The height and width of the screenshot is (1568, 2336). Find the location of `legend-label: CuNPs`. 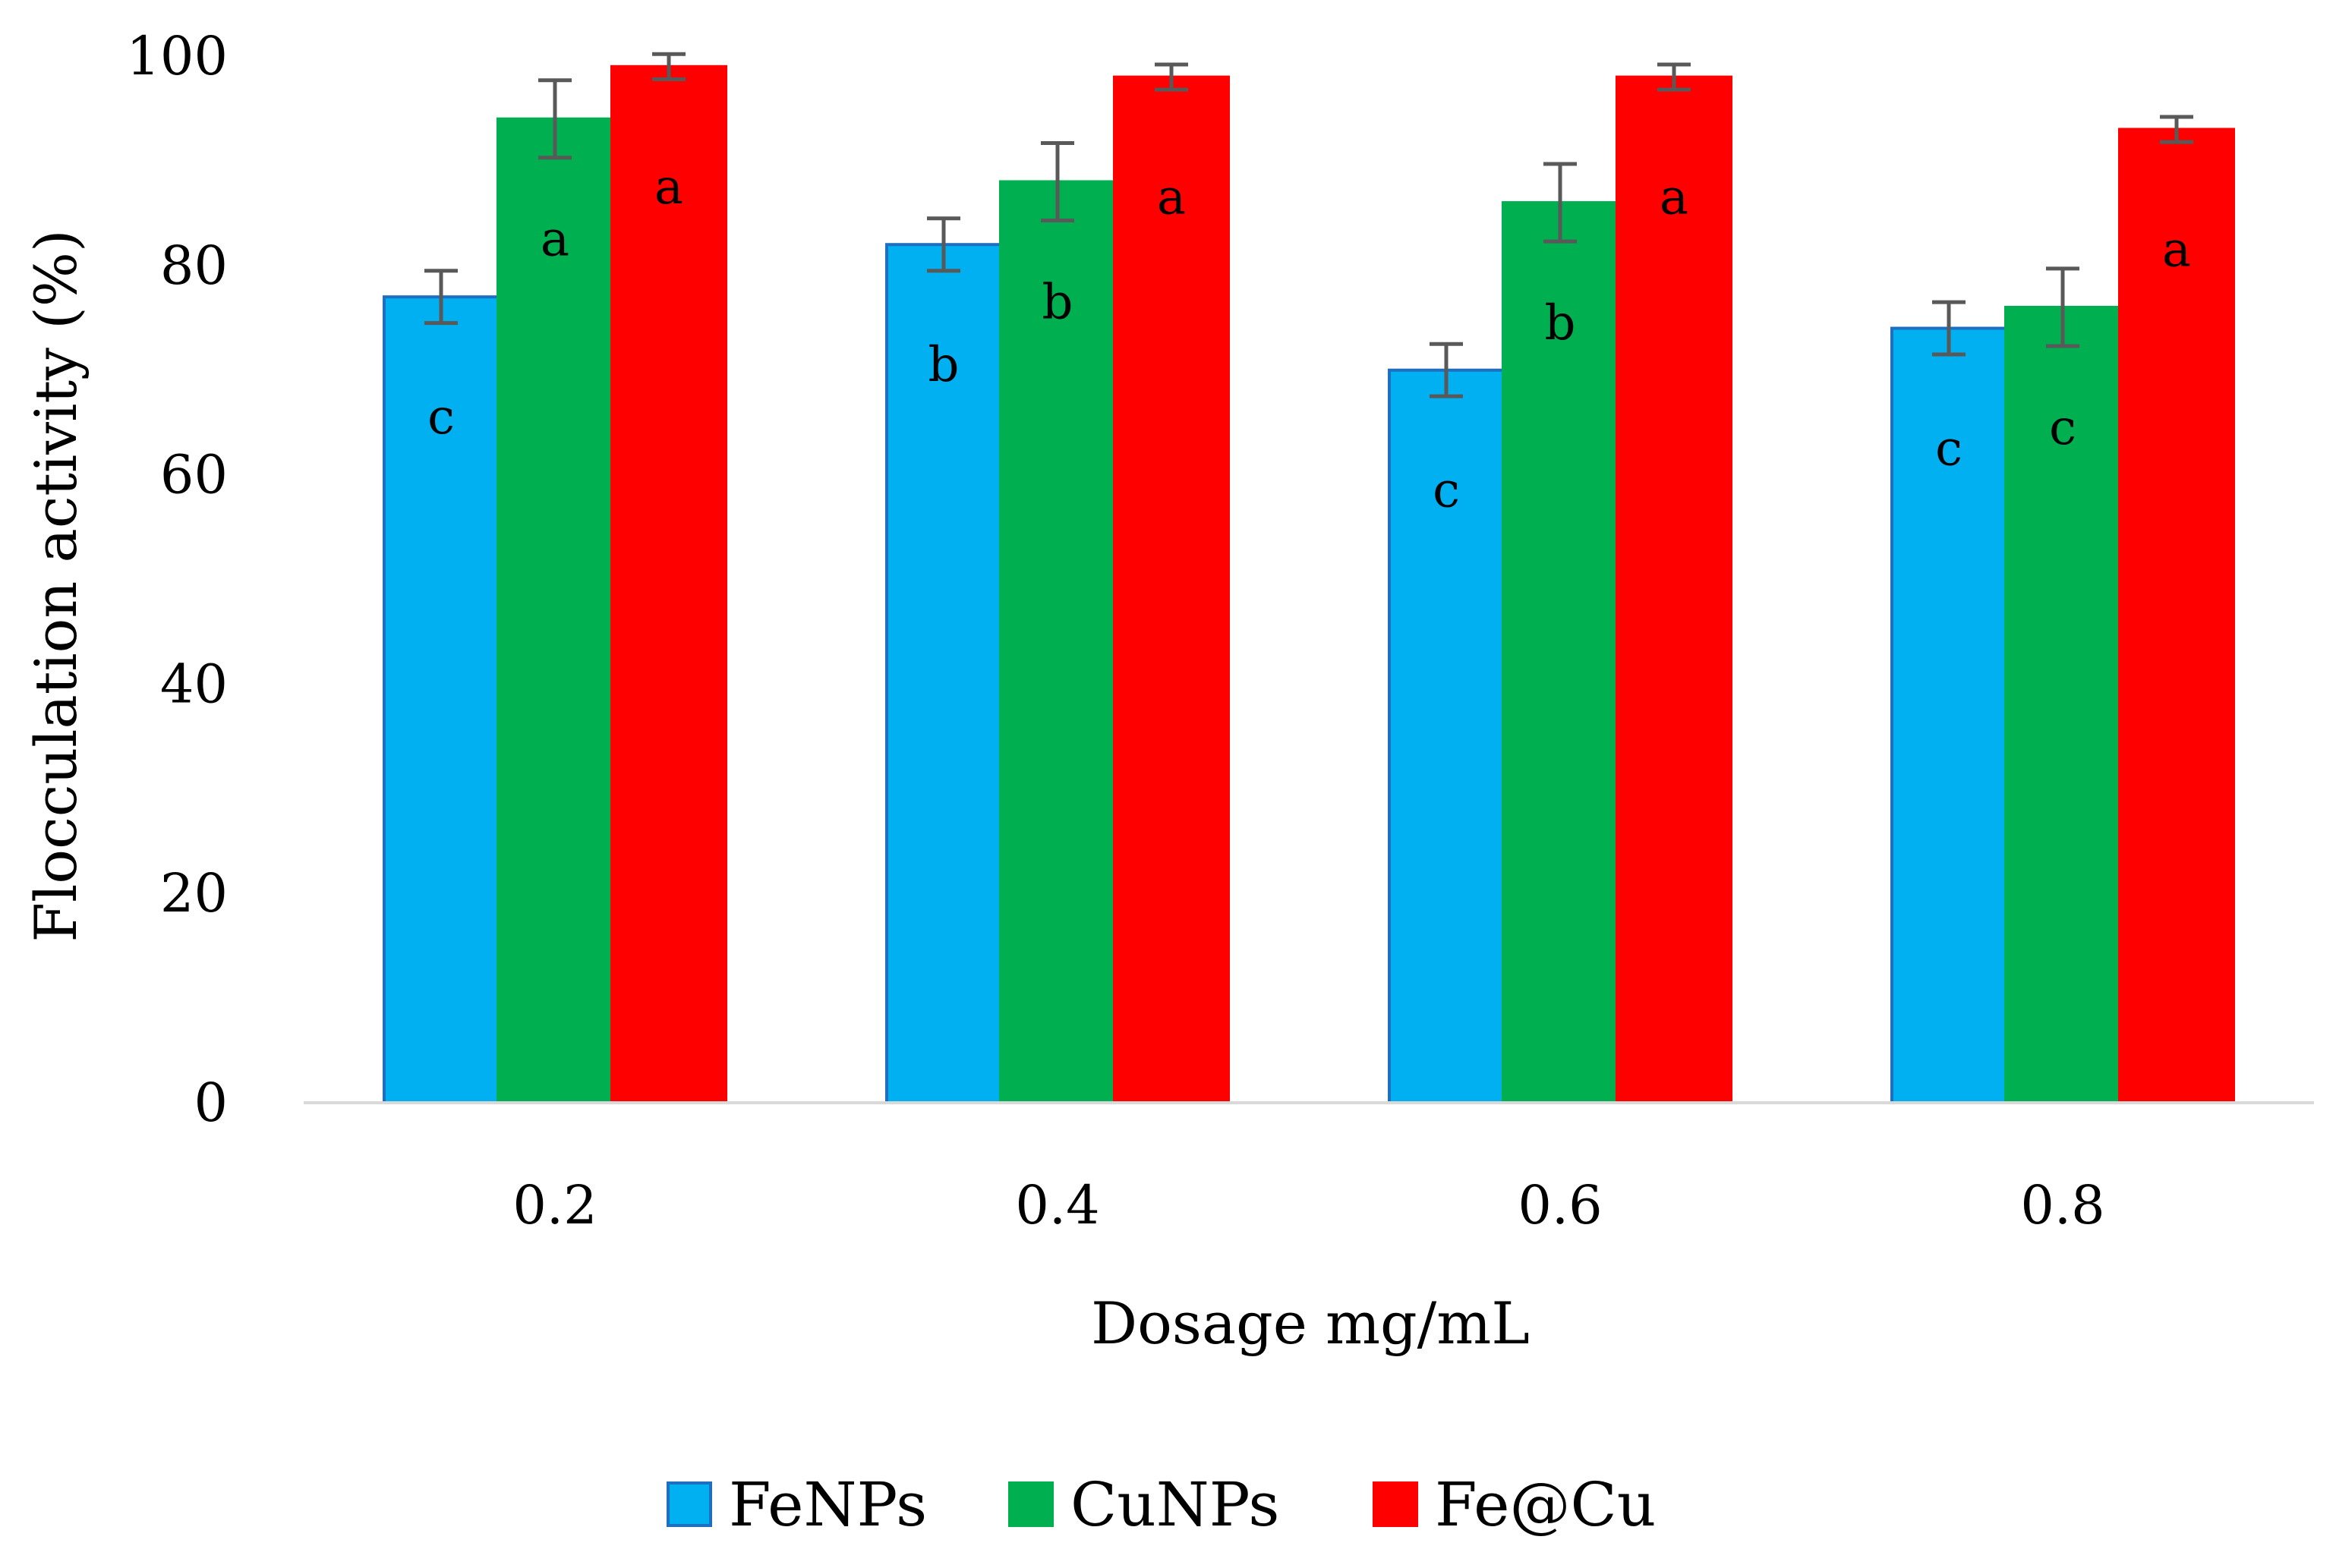

legend-label: CuNPs is located at coordinates (1174, 1504).